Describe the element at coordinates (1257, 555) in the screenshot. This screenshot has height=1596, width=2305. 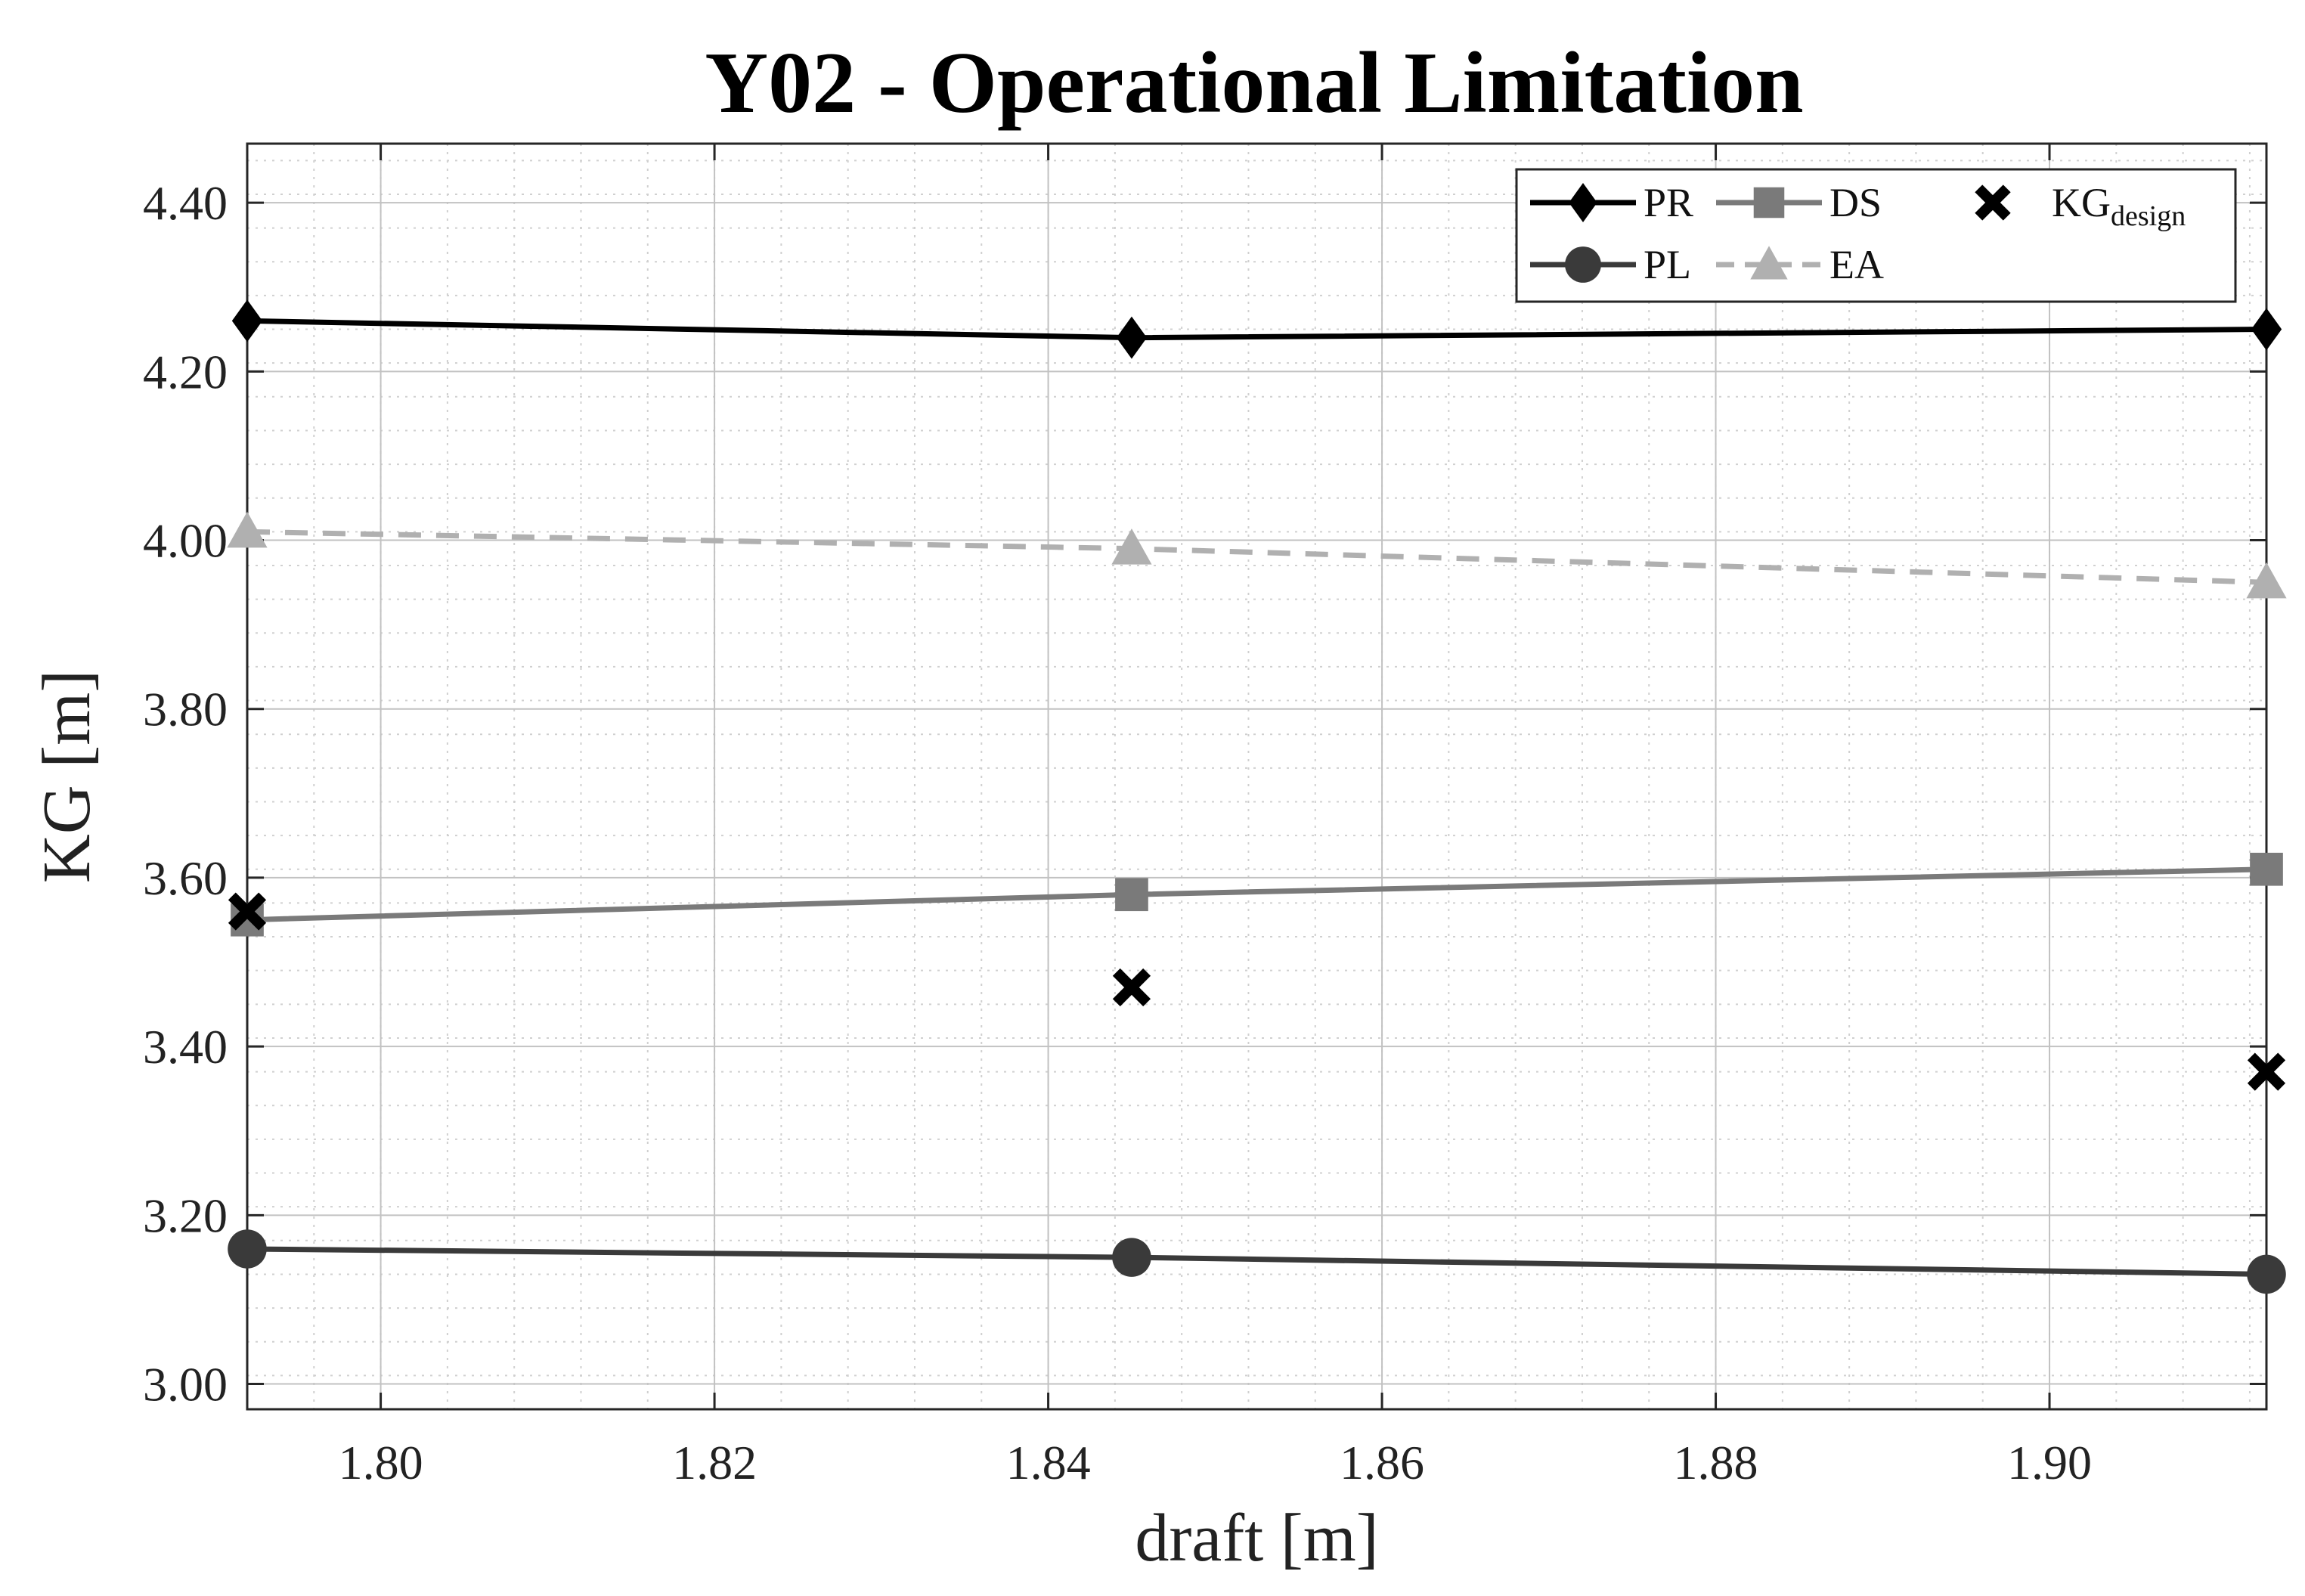
I see `series-ea` at that location.